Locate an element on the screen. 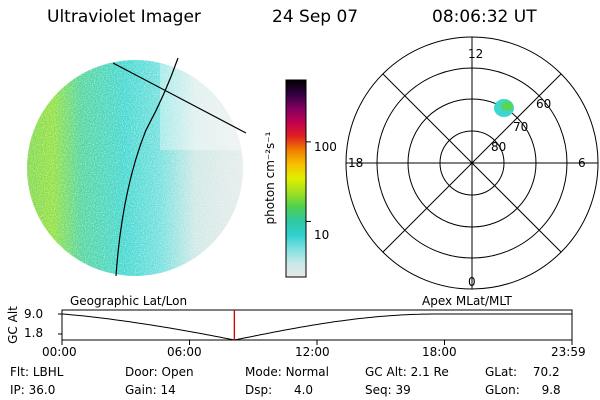 The height and width of the screenshot is (400, 600). orbit-altitude-curve is located at coordinates (316, 327).